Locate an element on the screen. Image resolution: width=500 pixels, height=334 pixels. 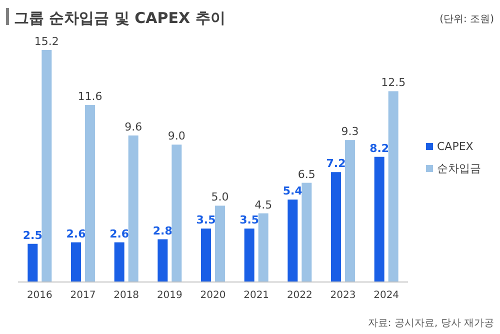
data-label: 9.0 is located at coordinates (177, 136).